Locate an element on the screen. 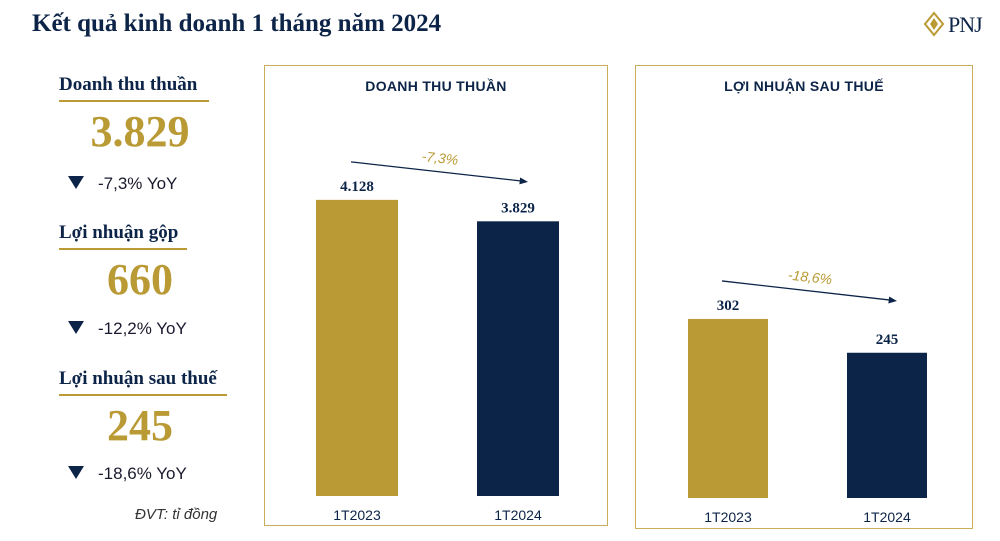 This screenshot has width=1000, height=541. logo-text: PNJ is located at coordinates (965, 24).